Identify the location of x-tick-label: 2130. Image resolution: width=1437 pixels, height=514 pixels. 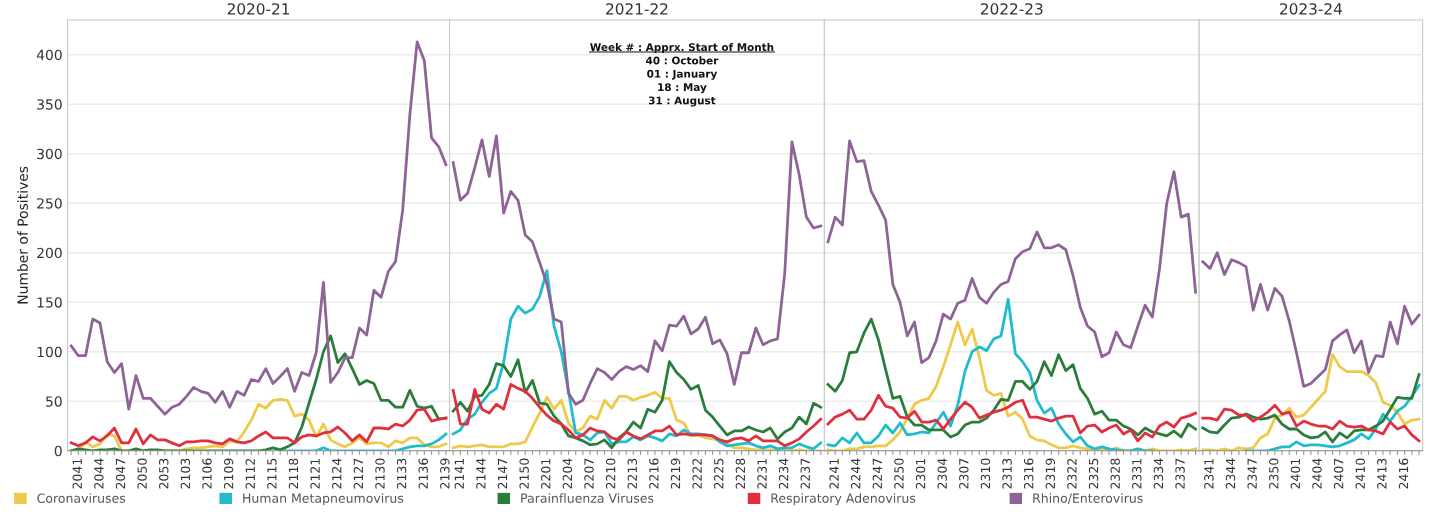
(380, 473).